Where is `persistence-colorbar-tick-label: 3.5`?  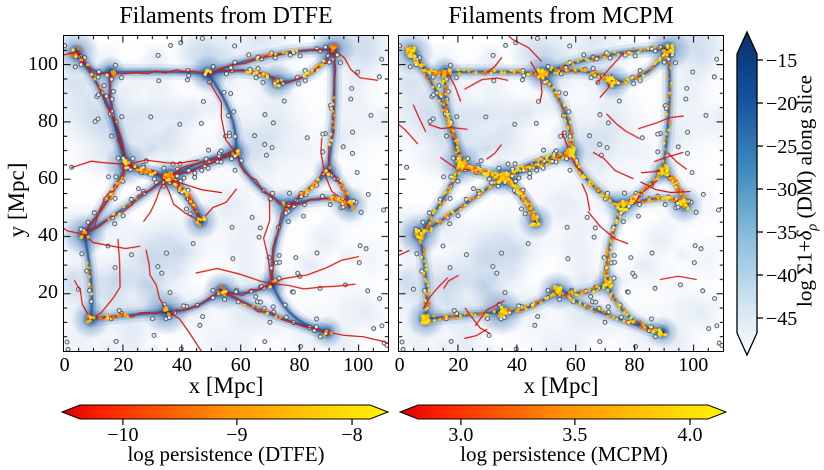
persistence-colorbar-tick-label: 3.5 is located at coordinates (574, 435).